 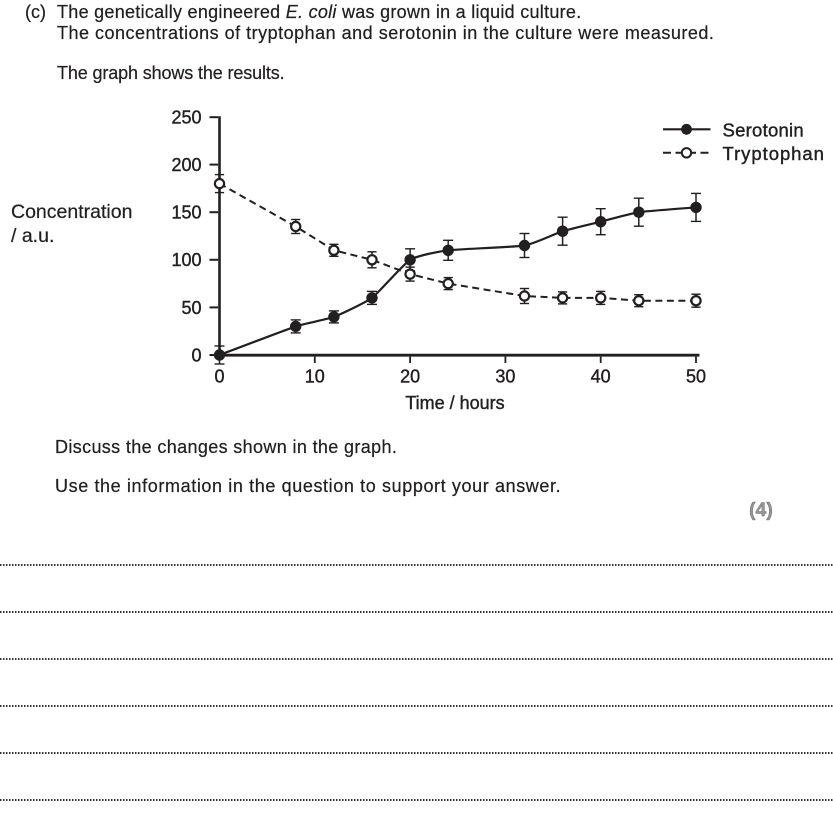 What do you see at coordinates (774, 153) in the screenshot?
I see `svg-text: Tryptophan` at bounding box center [774, 153].